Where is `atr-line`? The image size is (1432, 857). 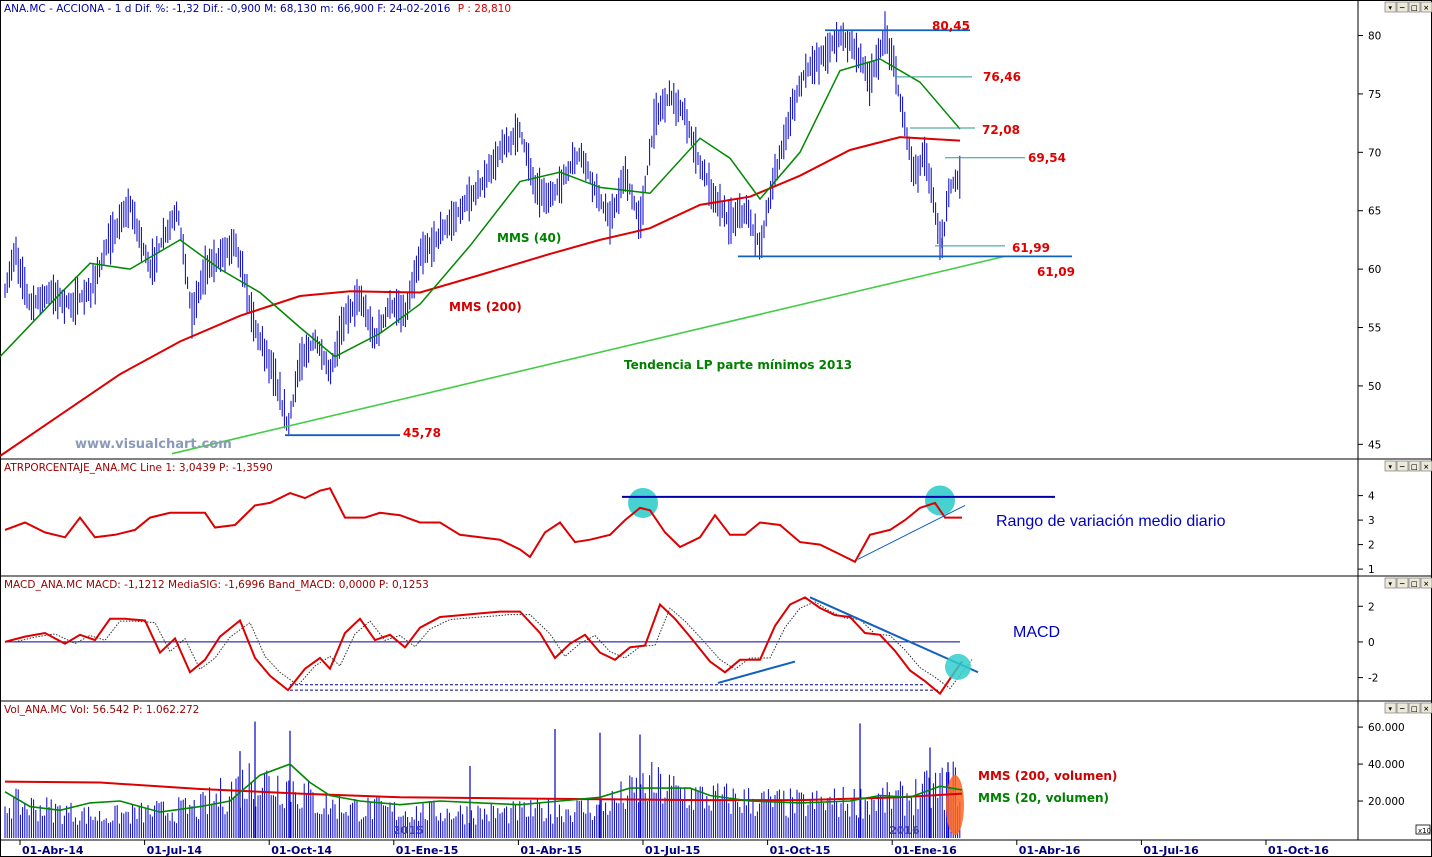 atr-line is located at coordinates (483, 525).